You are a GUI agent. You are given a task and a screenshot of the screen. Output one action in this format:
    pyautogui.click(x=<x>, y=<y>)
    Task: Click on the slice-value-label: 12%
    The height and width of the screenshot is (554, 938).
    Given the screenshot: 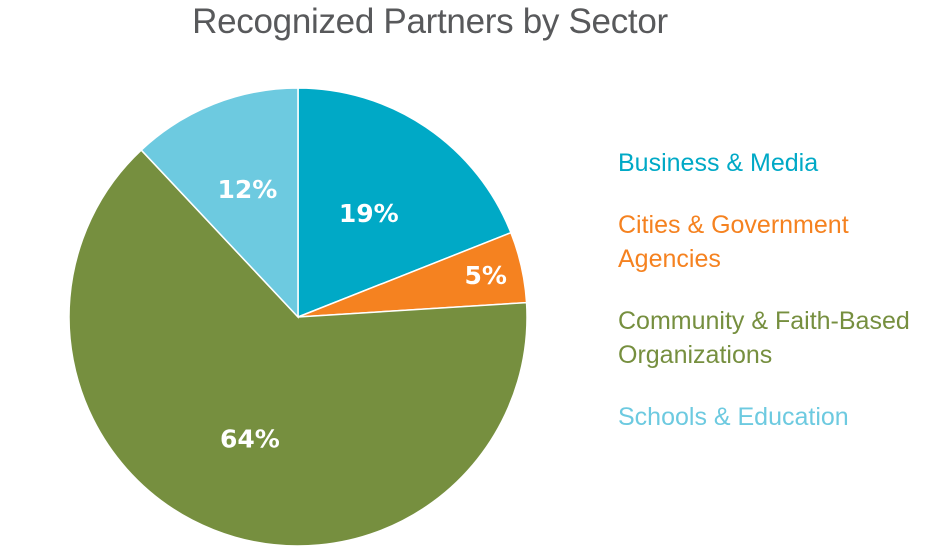 What is the action you would take?
    pyautogui.click(x=247, y=189)
    